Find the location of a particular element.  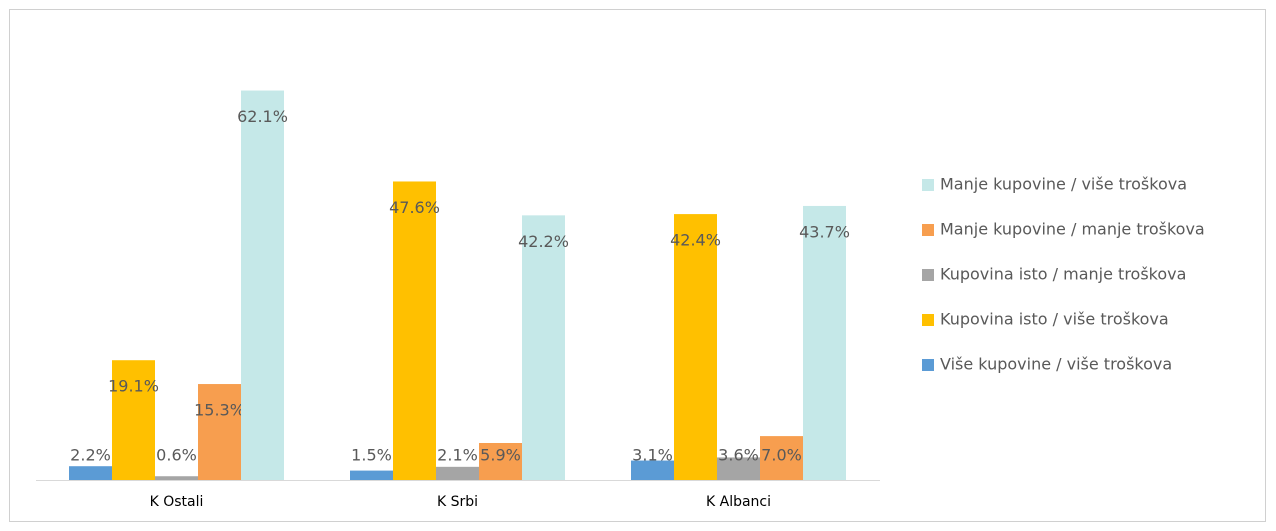

legend-label: Kupovina isto / više troškova is located at coordinates (1054, 319).